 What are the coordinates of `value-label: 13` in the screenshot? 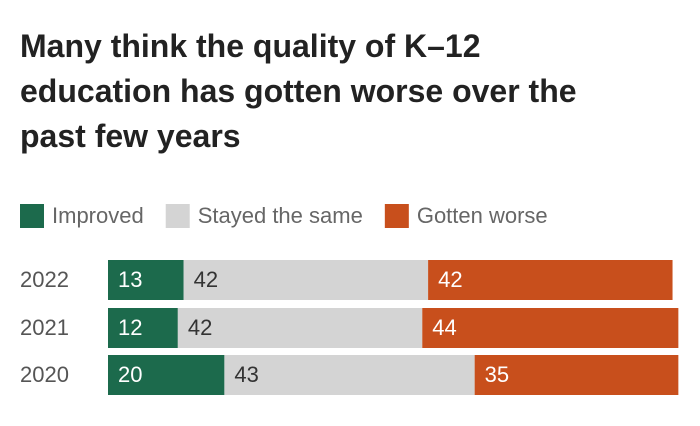 It's located at (130, 279).